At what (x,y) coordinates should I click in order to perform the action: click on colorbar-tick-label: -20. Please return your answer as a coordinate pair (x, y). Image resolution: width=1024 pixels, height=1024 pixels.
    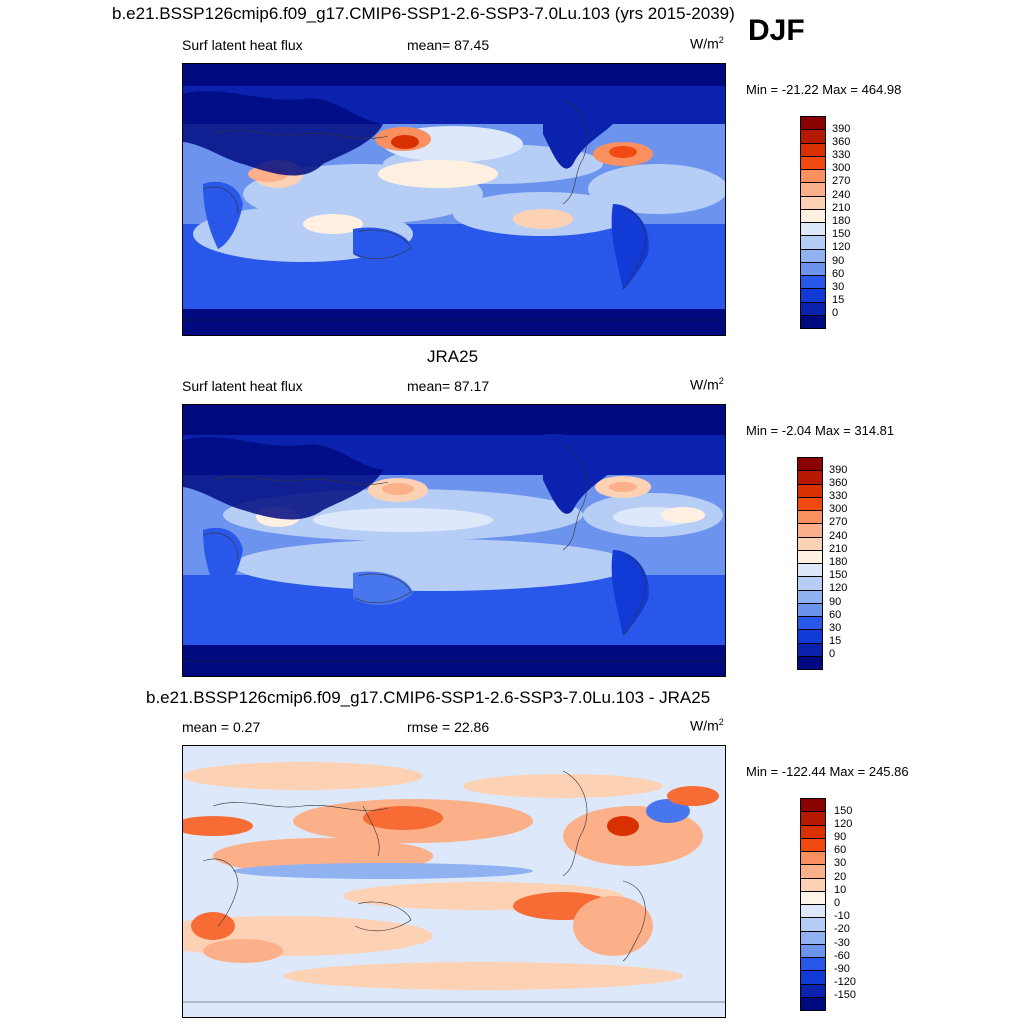
    Looking at the image, I should click on (842, 929).